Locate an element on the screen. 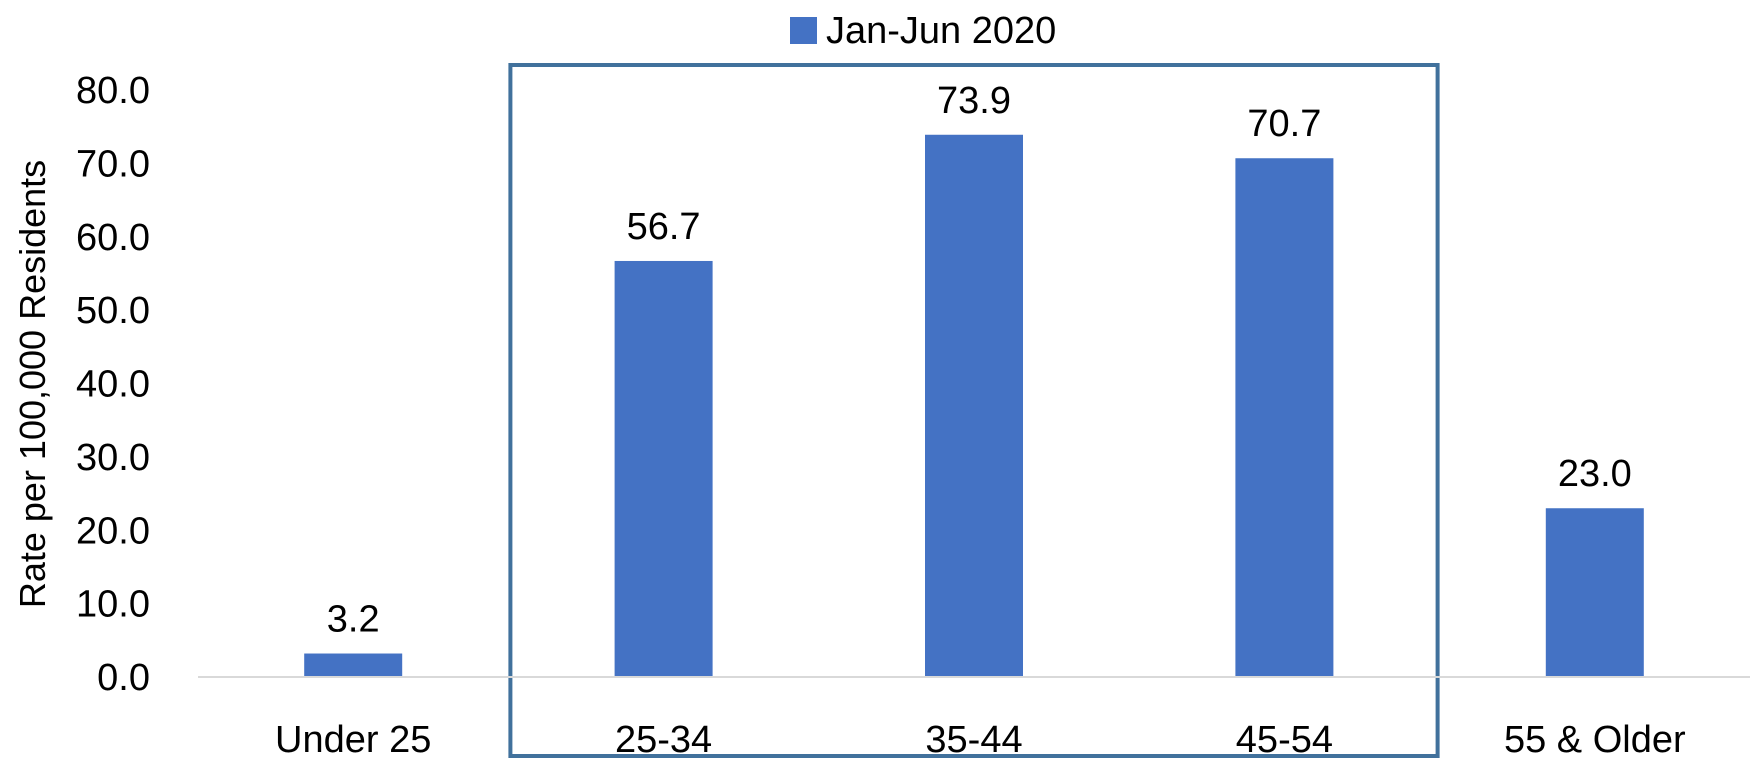 This screenshot has width=1750, height=781. legend-label: Jan-Jun 2020 is located at coordinates (941, 31).